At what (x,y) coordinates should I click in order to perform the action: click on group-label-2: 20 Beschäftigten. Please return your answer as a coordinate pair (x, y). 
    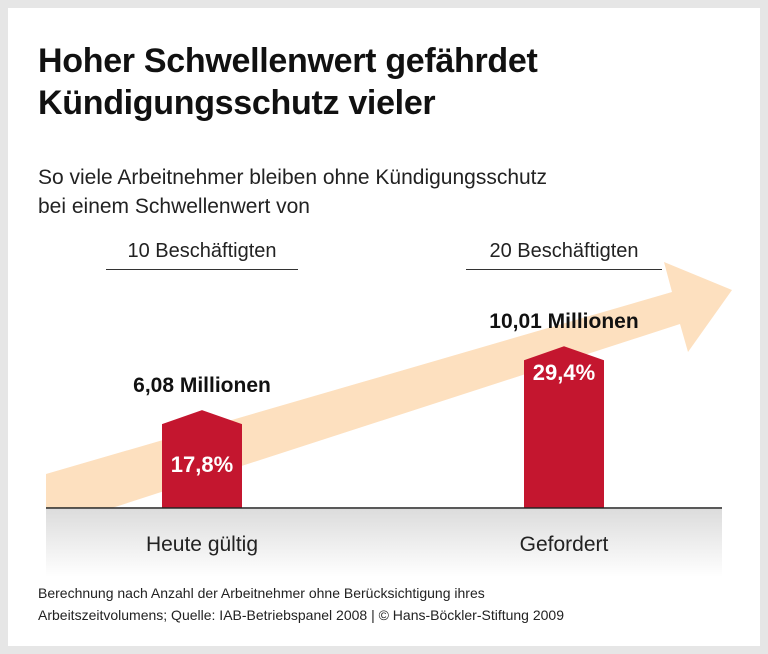
    Looking at the image, I should click on (564, 255).